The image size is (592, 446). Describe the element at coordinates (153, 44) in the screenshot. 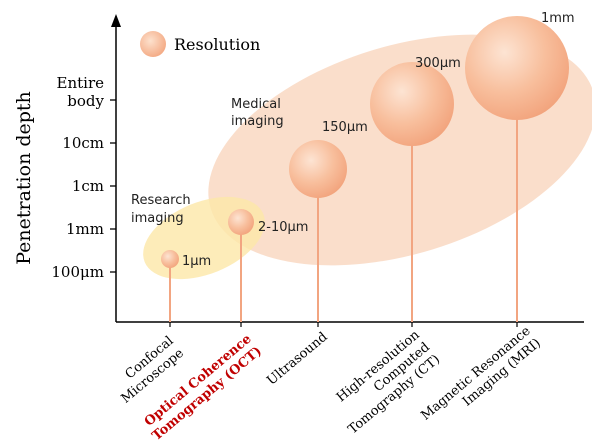

I see `legend-bubble-icon` at that location.